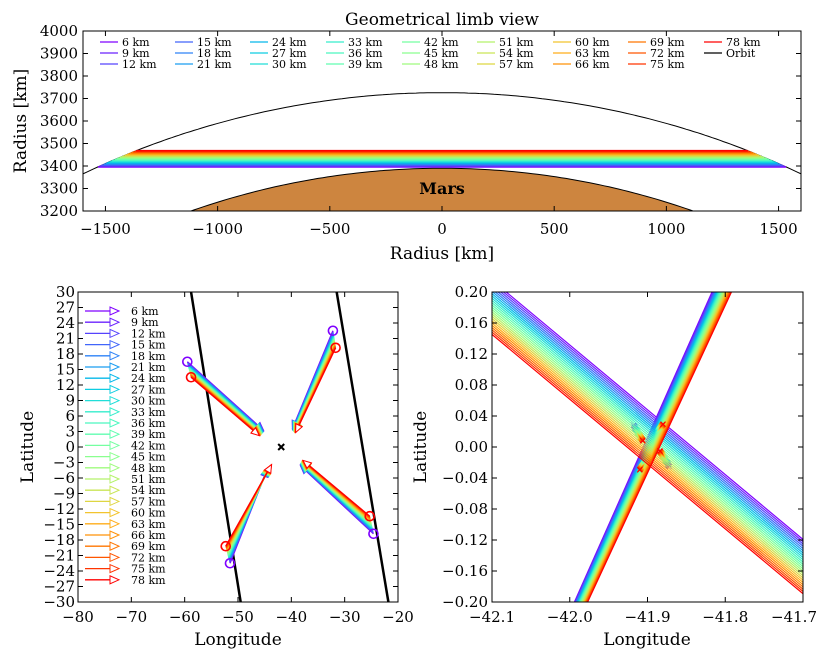 Image resolution: width=831 pixels, height=653 pixels. Describe the element at coordinates (465, 571) in the screenshot. I see `br-y-tick-label: −0.16` at that location.